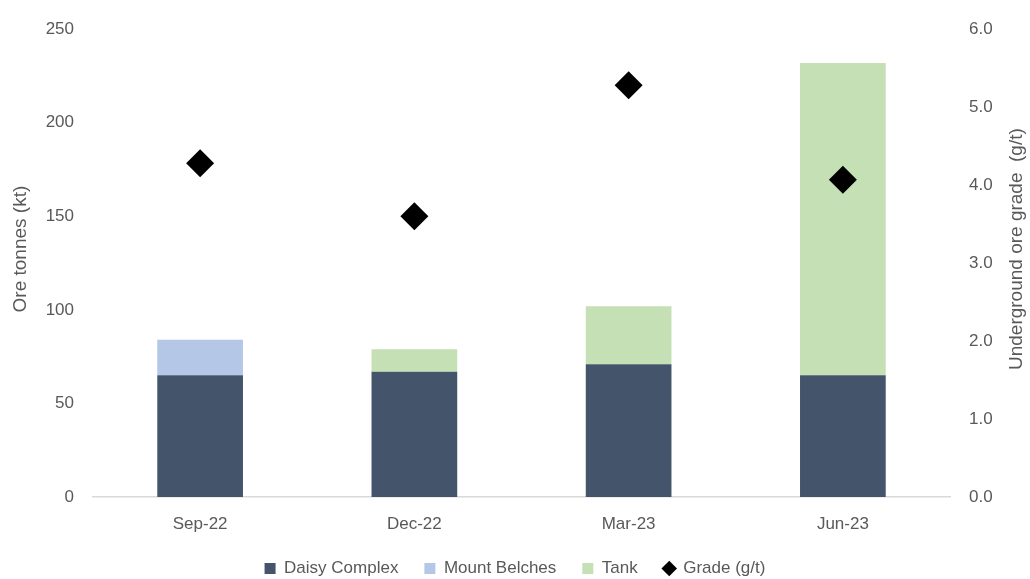 Image resolution: width=1030 pixels, height=579 pixels. What do you see at coordinates (500, 568) in the screenshot?
I see `legend-label: Mount Belches` at bounding box center [500, 568].